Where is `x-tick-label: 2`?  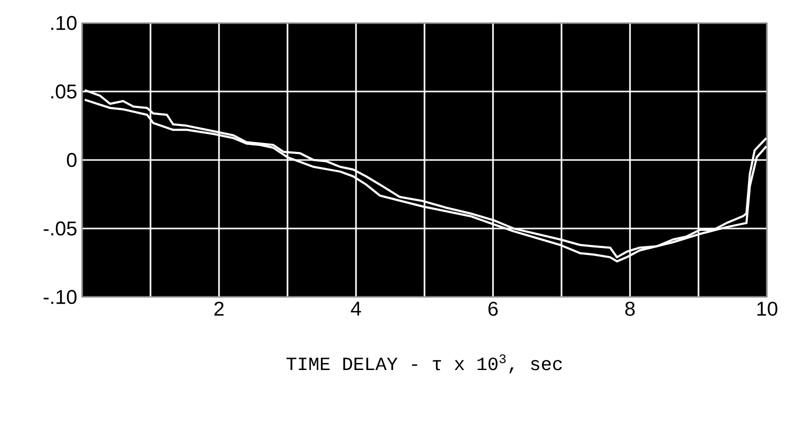
x-tick-label: 2 is located at coordinates (219, 309).